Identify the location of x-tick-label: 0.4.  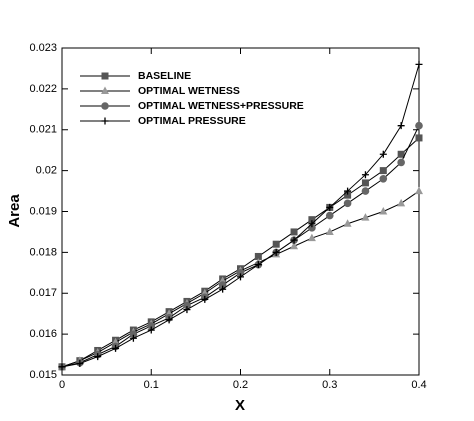
(418, 385).